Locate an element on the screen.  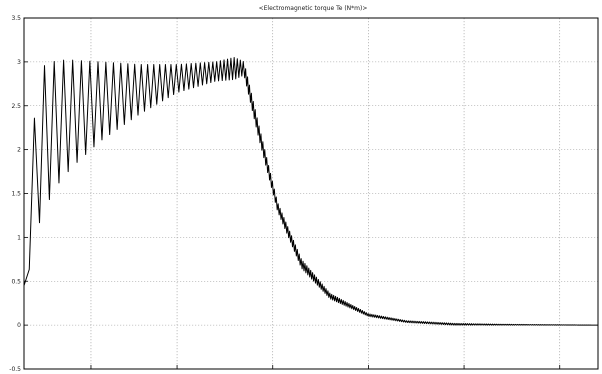
y-tick-label: -0.5 is located at coordinates (15, 369).